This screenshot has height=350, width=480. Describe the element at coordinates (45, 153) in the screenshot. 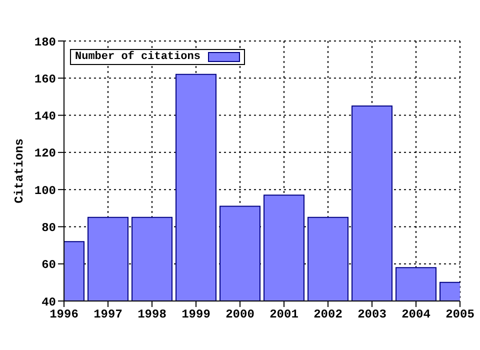

I see `y-tick-label: 120` at that location.